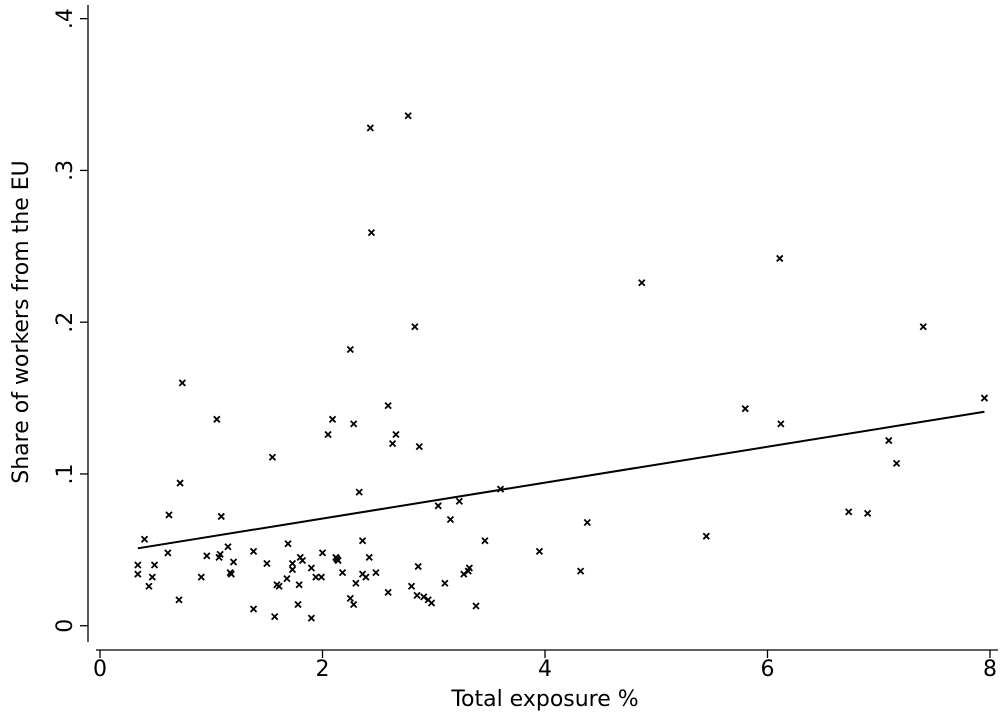  I want to click on y-axis-title: Share of workers from the EU, so click(21, 321).